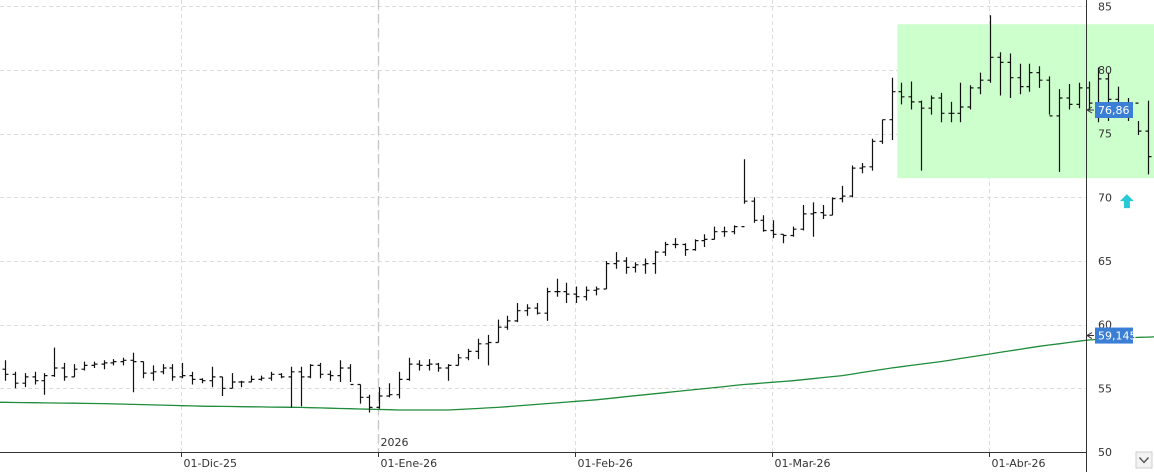  What do you see at coordinates (1105, 388) in the screenshot?
I see `y-tick-label: 55` at bounding box center [1105, 388].